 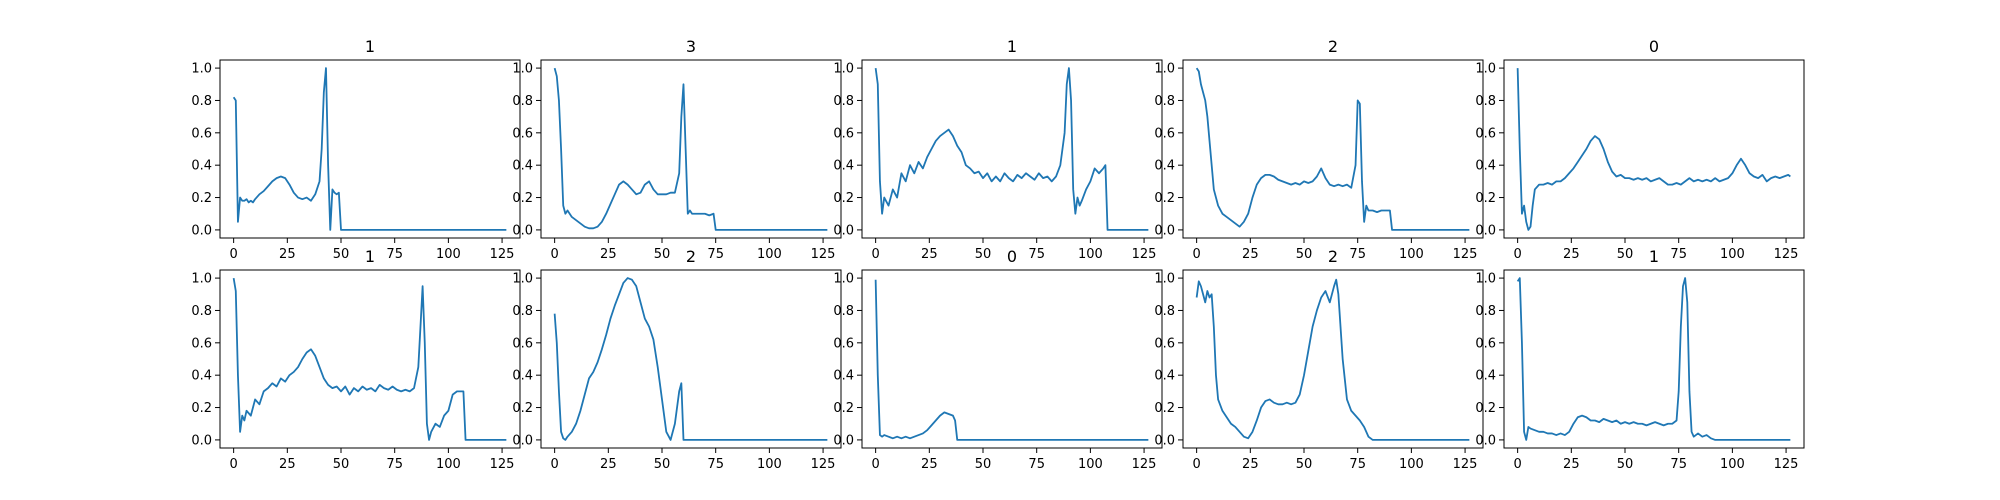 I want to click on subplot-7: 0 25 50 75 100 125 0.0 0.2 0.4 0.6 0.8 1.0 2, so click(x=677, y=359).